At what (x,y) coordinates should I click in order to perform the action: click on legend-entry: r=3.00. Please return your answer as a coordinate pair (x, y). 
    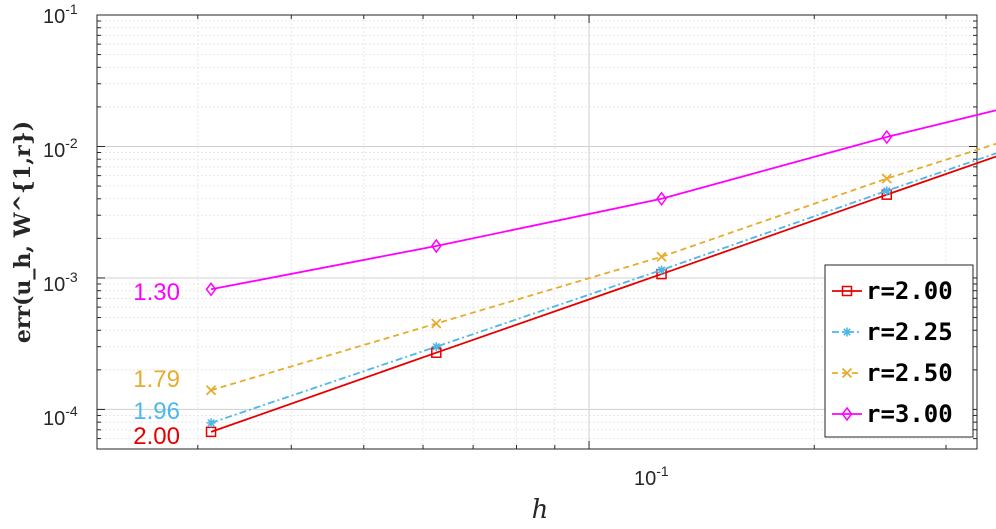
    Looking at the image, I should click on (892, 414).